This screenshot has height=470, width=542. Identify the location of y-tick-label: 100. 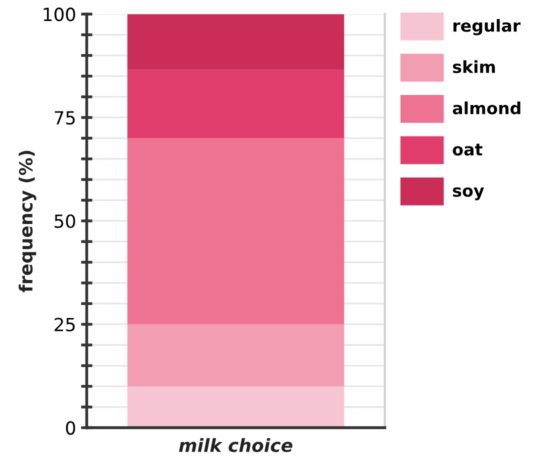
(60, 15).